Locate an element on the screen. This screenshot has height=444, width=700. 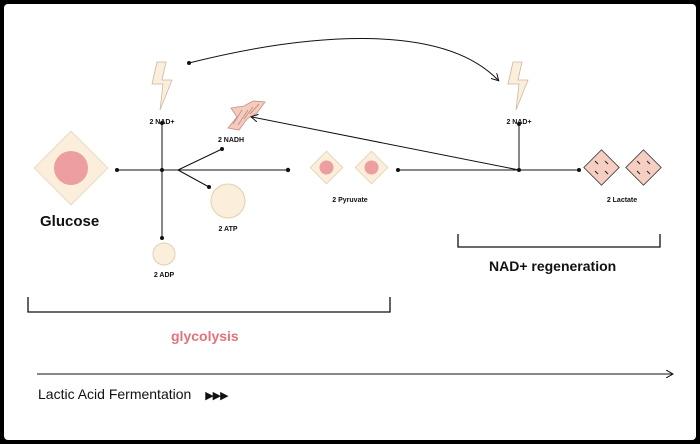
glucose-label: Glucose is located at coordinates (70, 221).